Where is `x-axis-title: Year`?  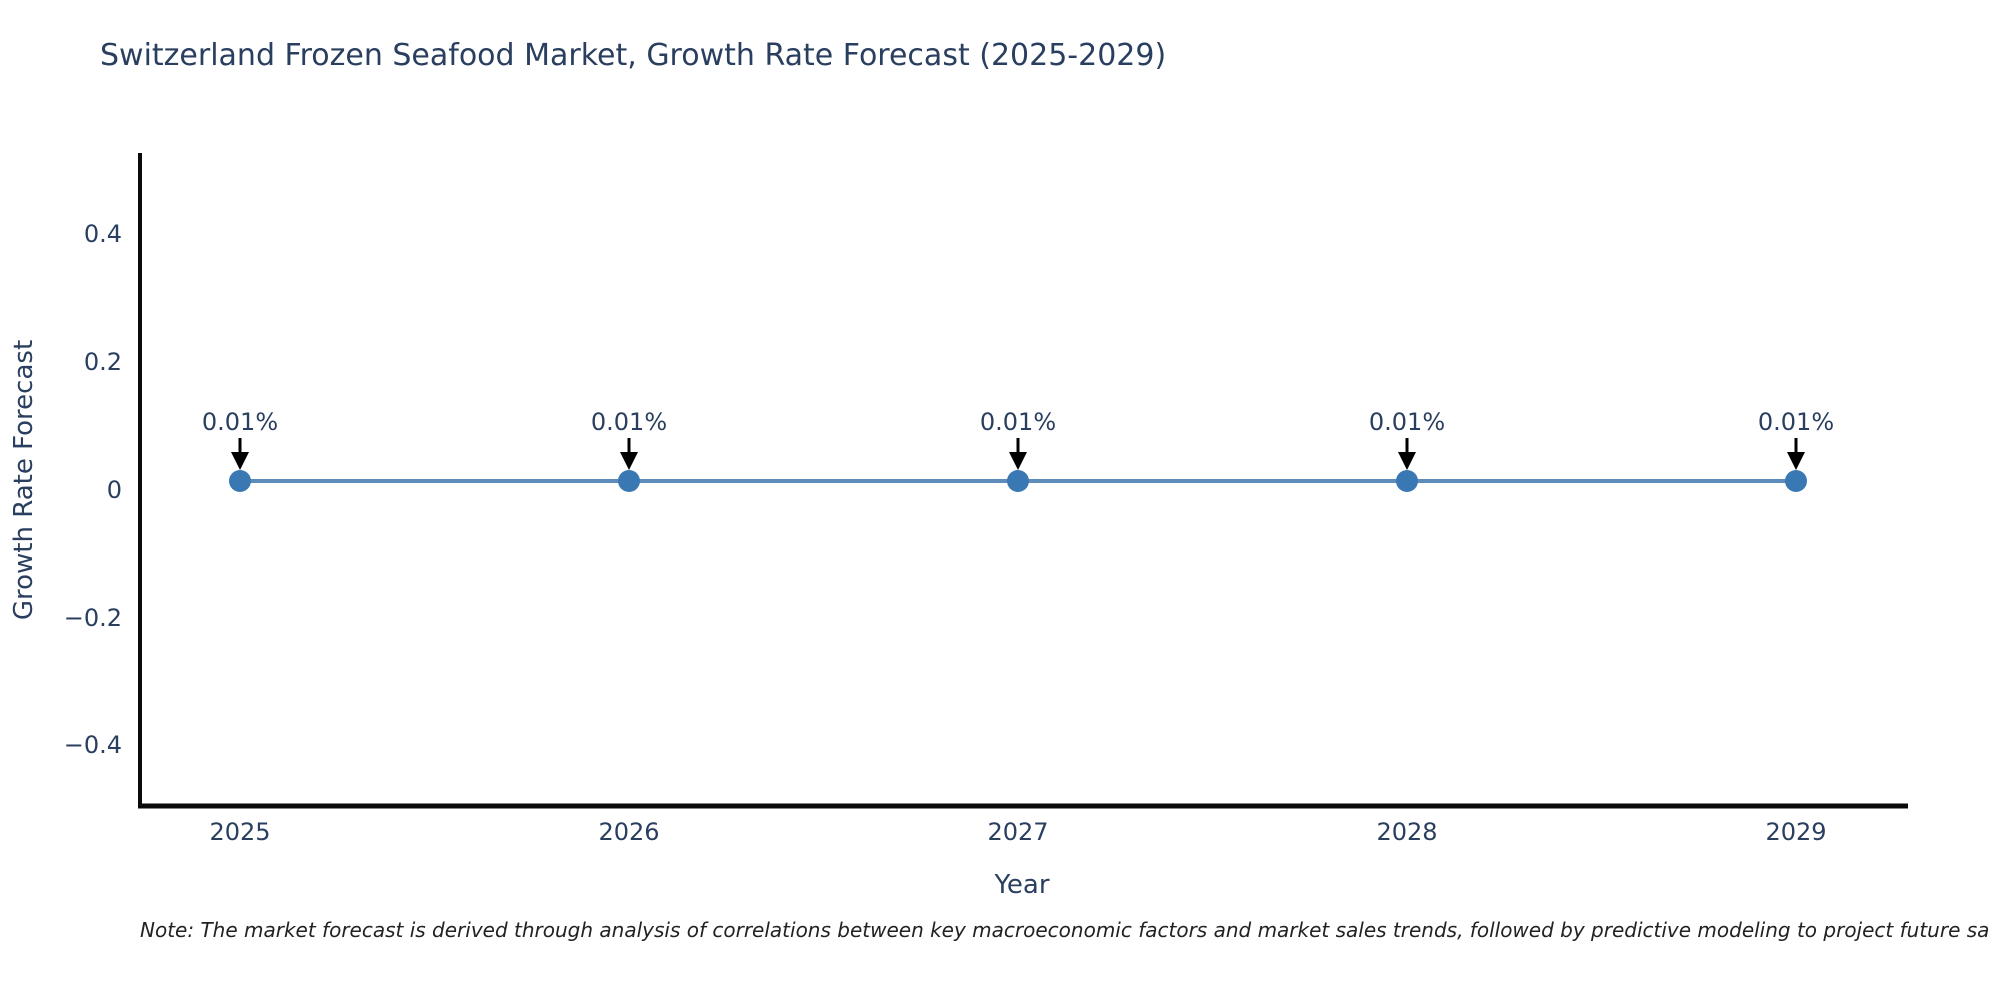
x-axis-title: Year is located at coordinates (1021, 885).